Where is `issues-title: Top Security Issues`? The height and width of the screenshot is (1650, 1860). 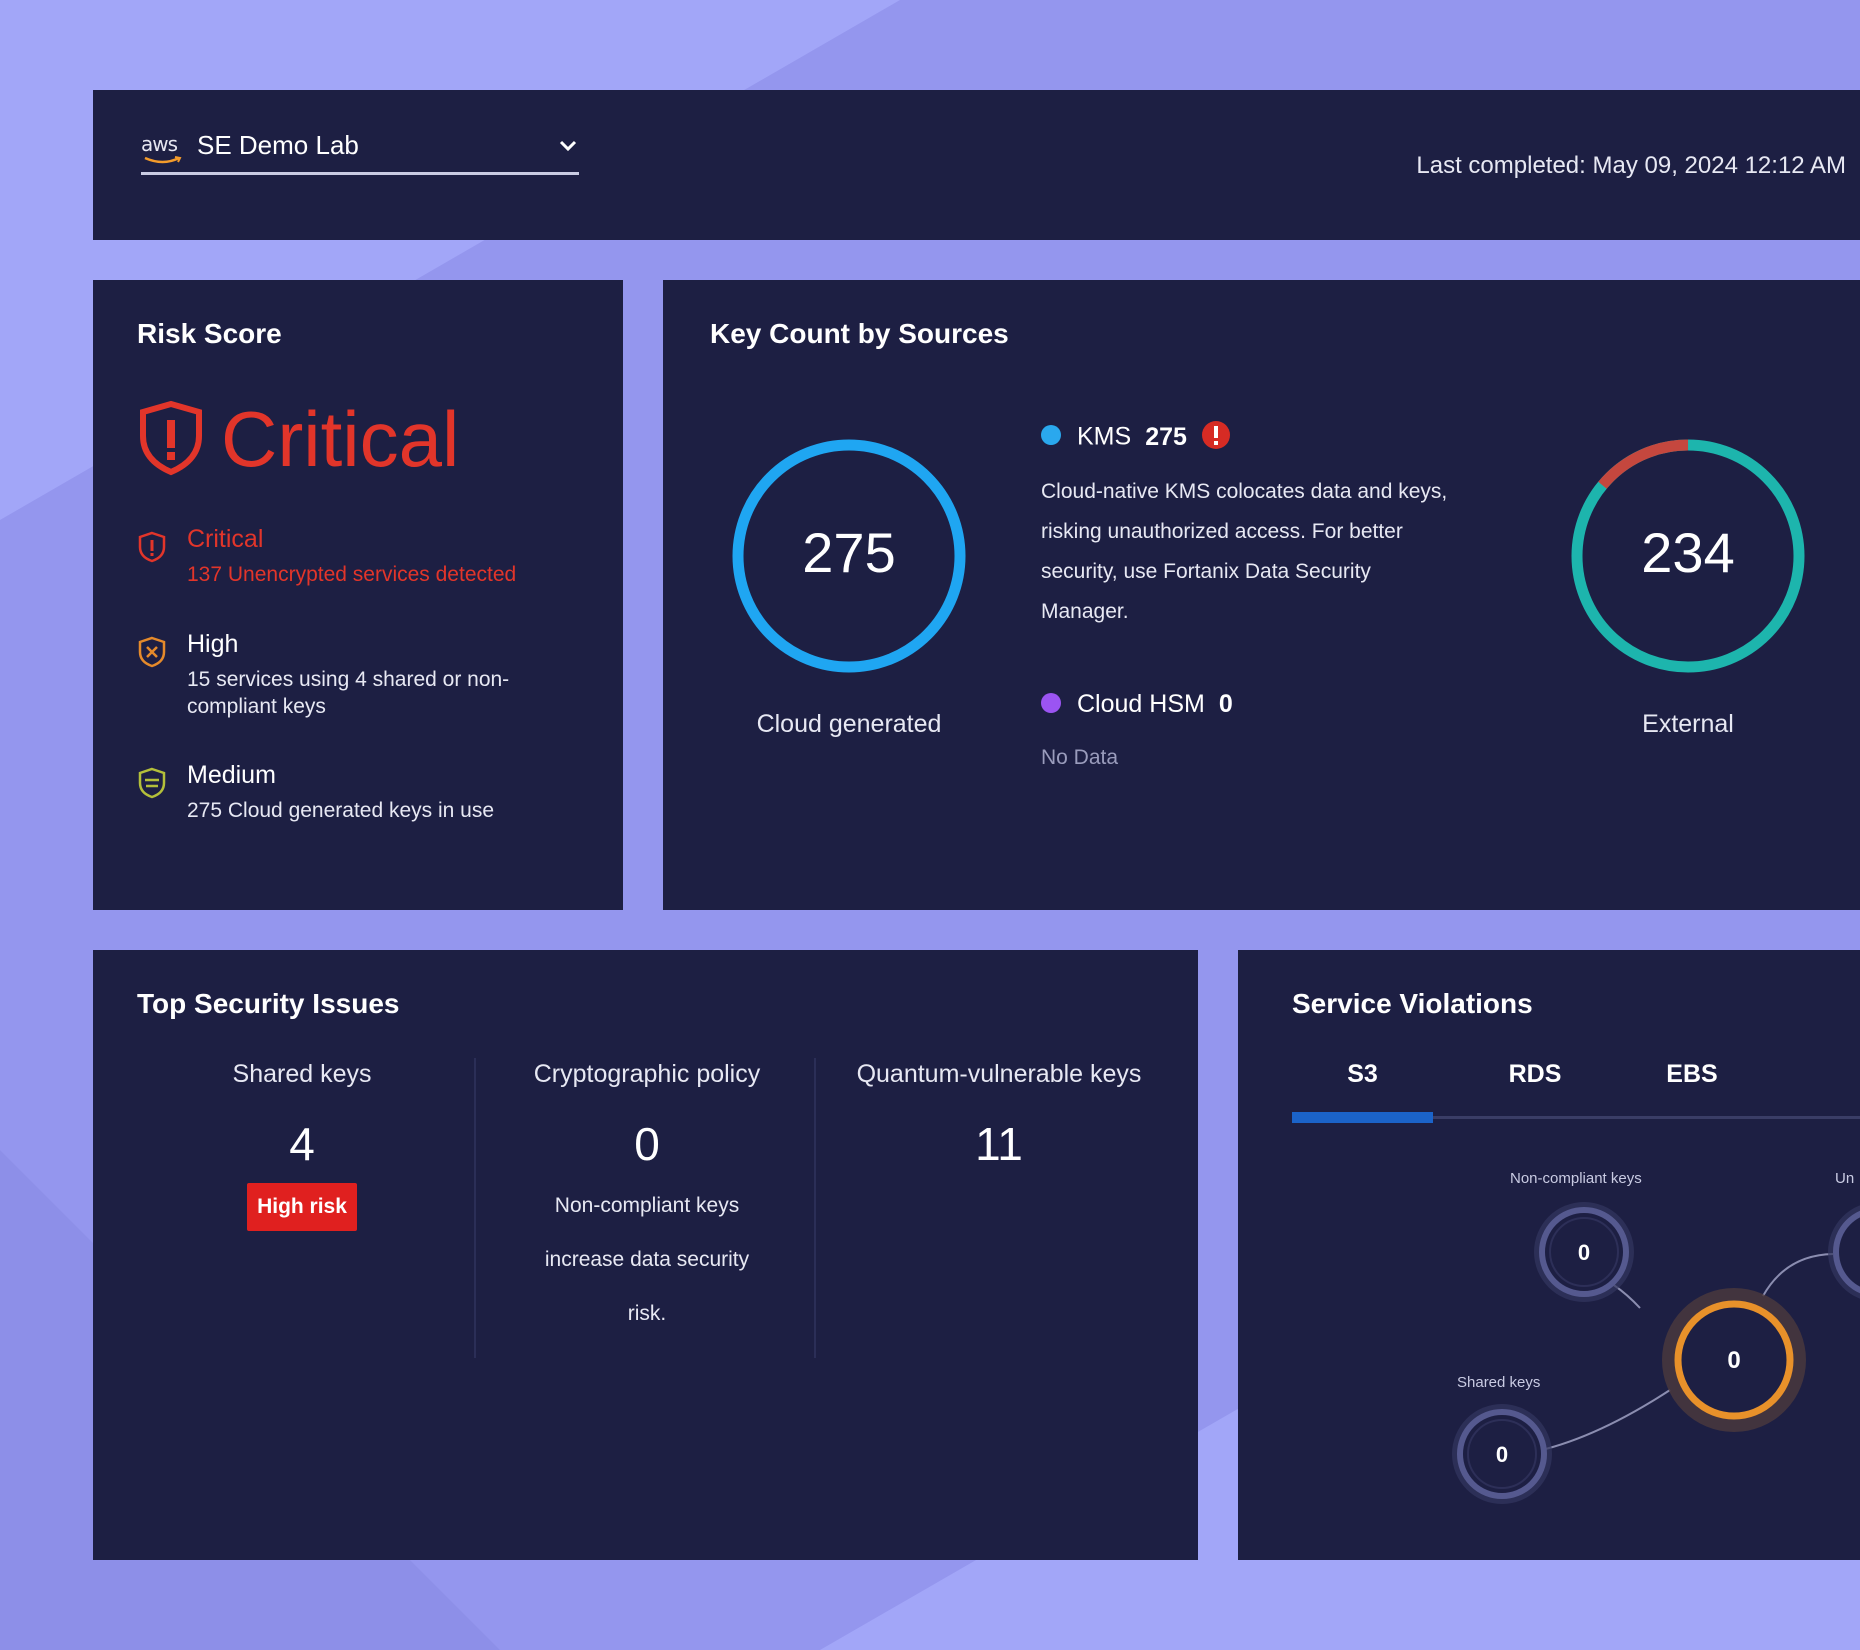
issues-title: Top Security Issues is located at coordinates (268, 1003).